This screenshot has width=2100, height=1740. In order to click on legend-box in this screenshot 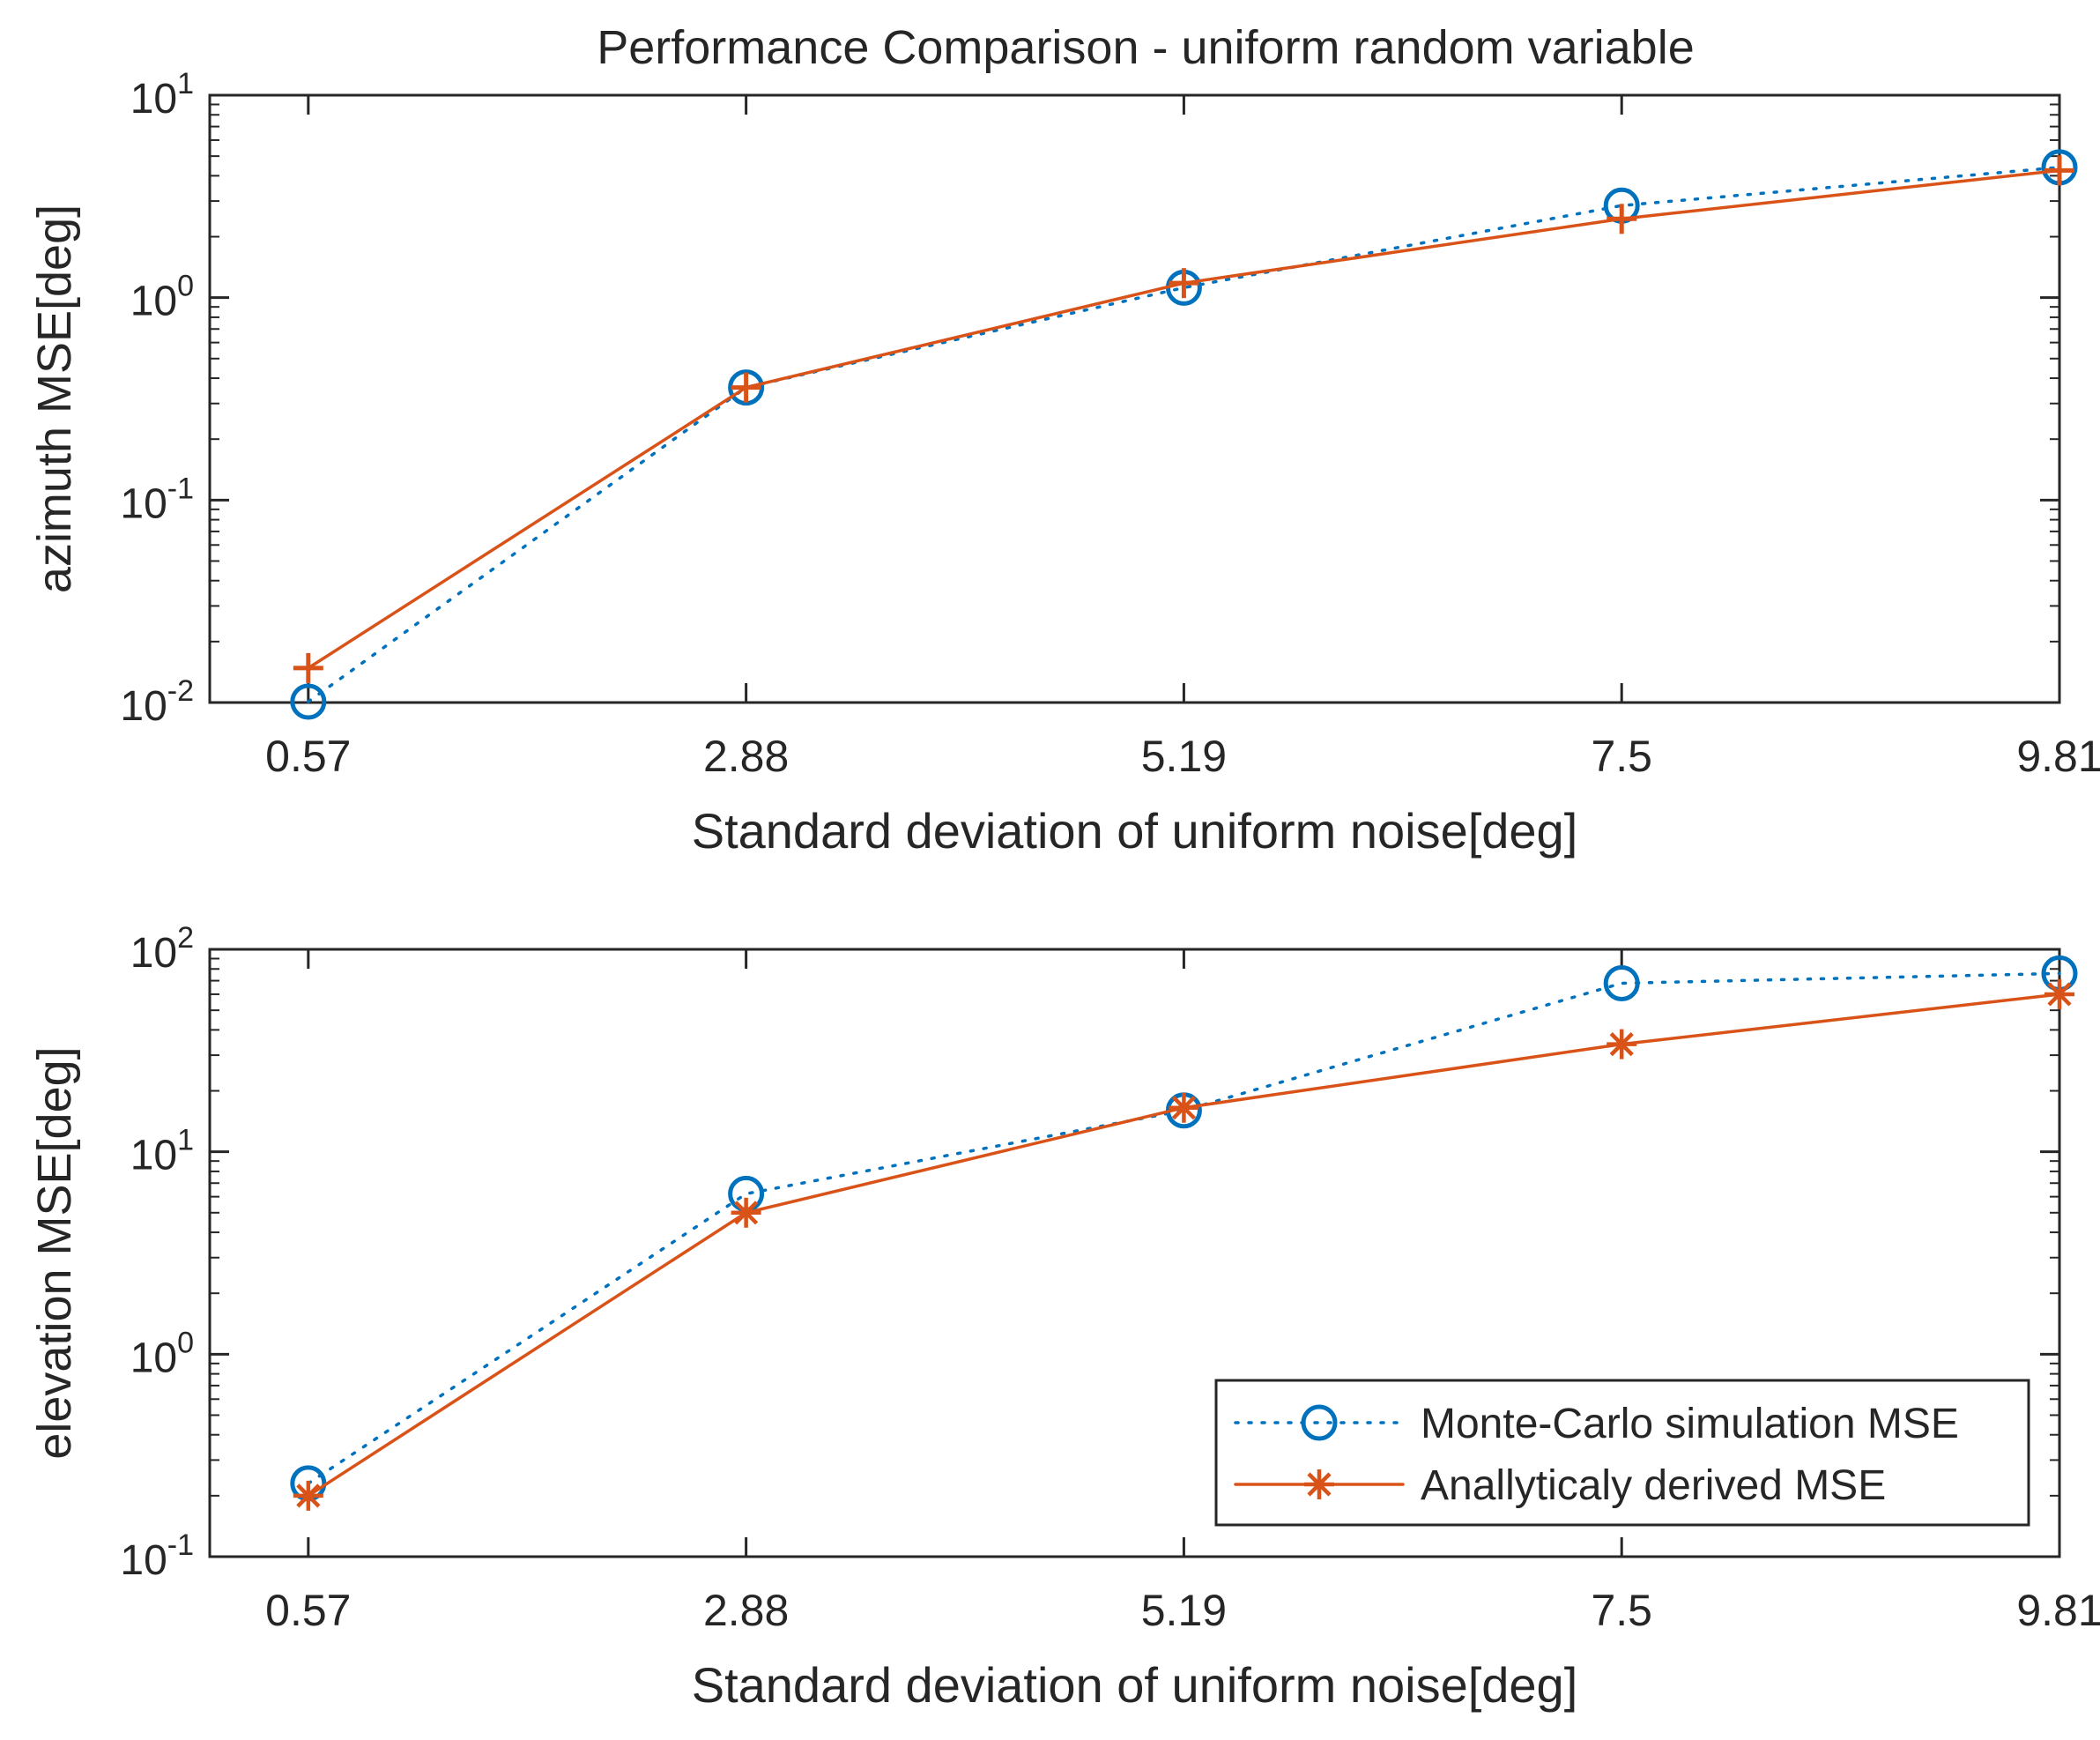, I will do `click(1622, 1453)`.